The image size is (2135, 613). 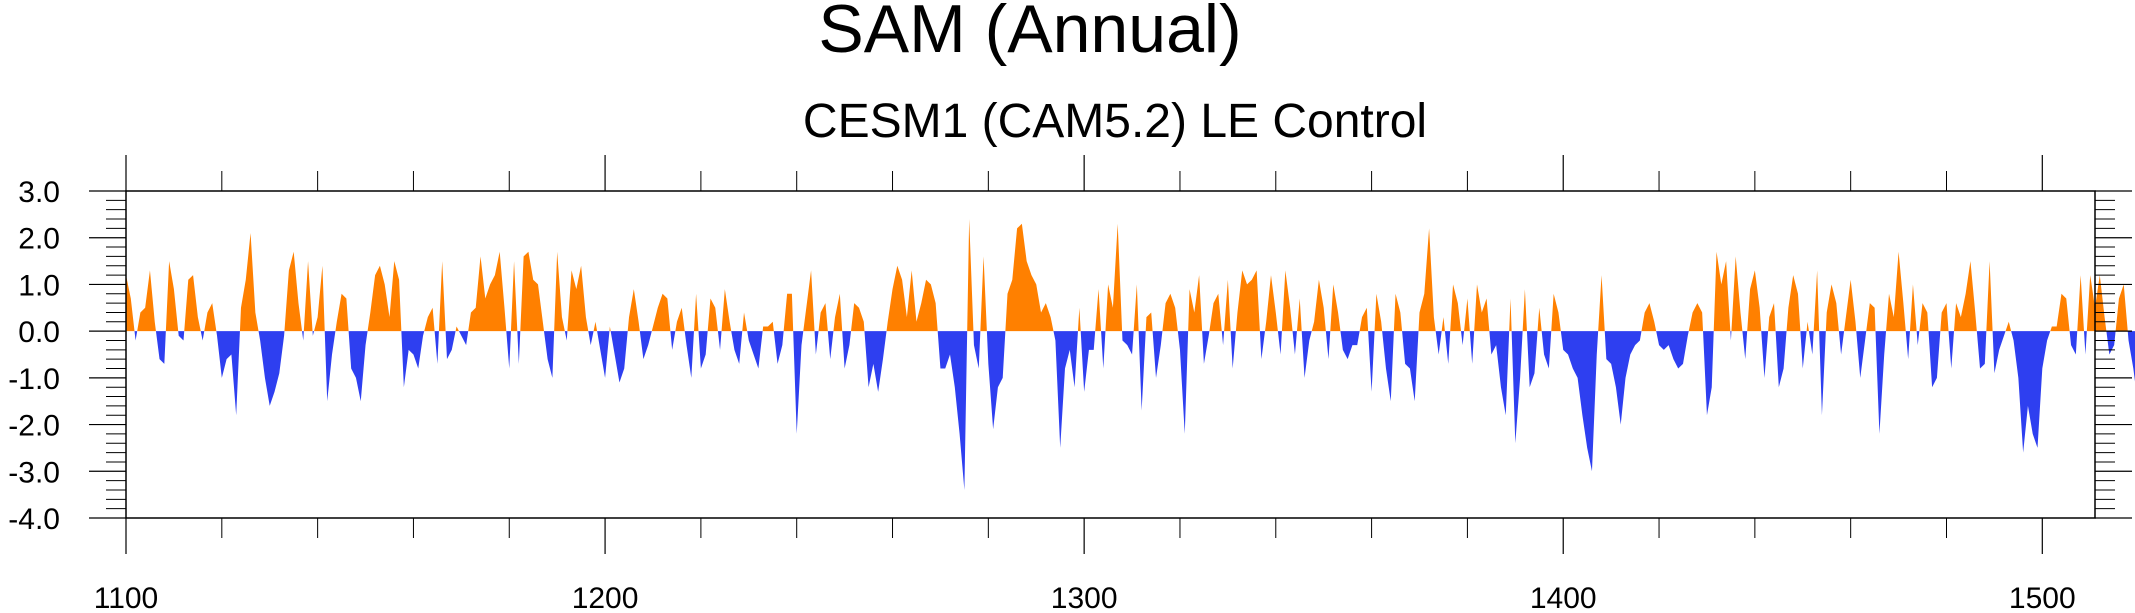 What do you see at coordinates (34, 379) in the screenshot?
I see `y-tick-label: -1.0` at bounding box center [34, 379].